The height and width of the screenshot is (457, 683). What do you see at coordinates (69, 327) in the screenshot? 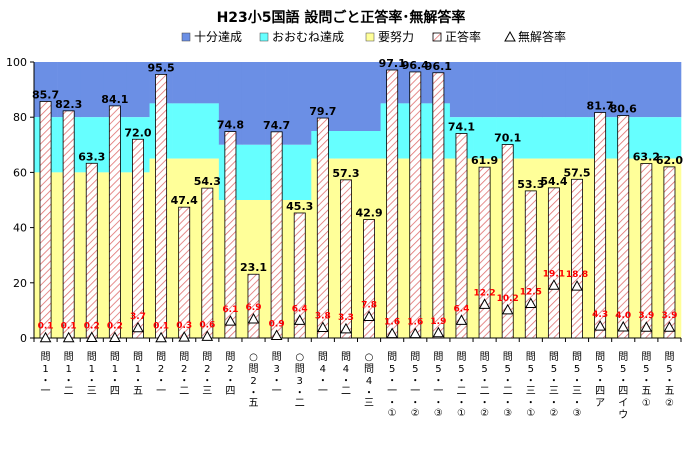
I see `no-answer-label: 0.1` at bounding box center [69, 327].